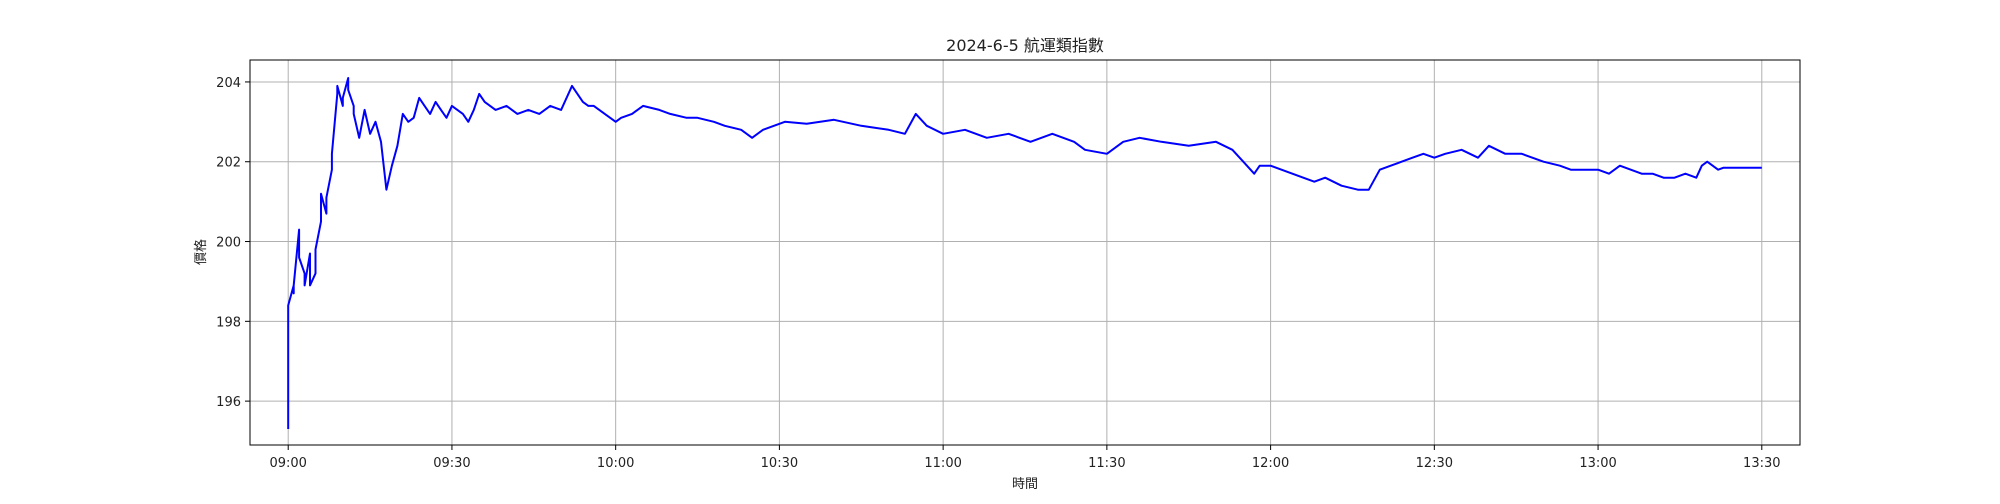 The image size is (2000, 504). I want to click on x-tick-label: 13:30, so click(1761, 463).